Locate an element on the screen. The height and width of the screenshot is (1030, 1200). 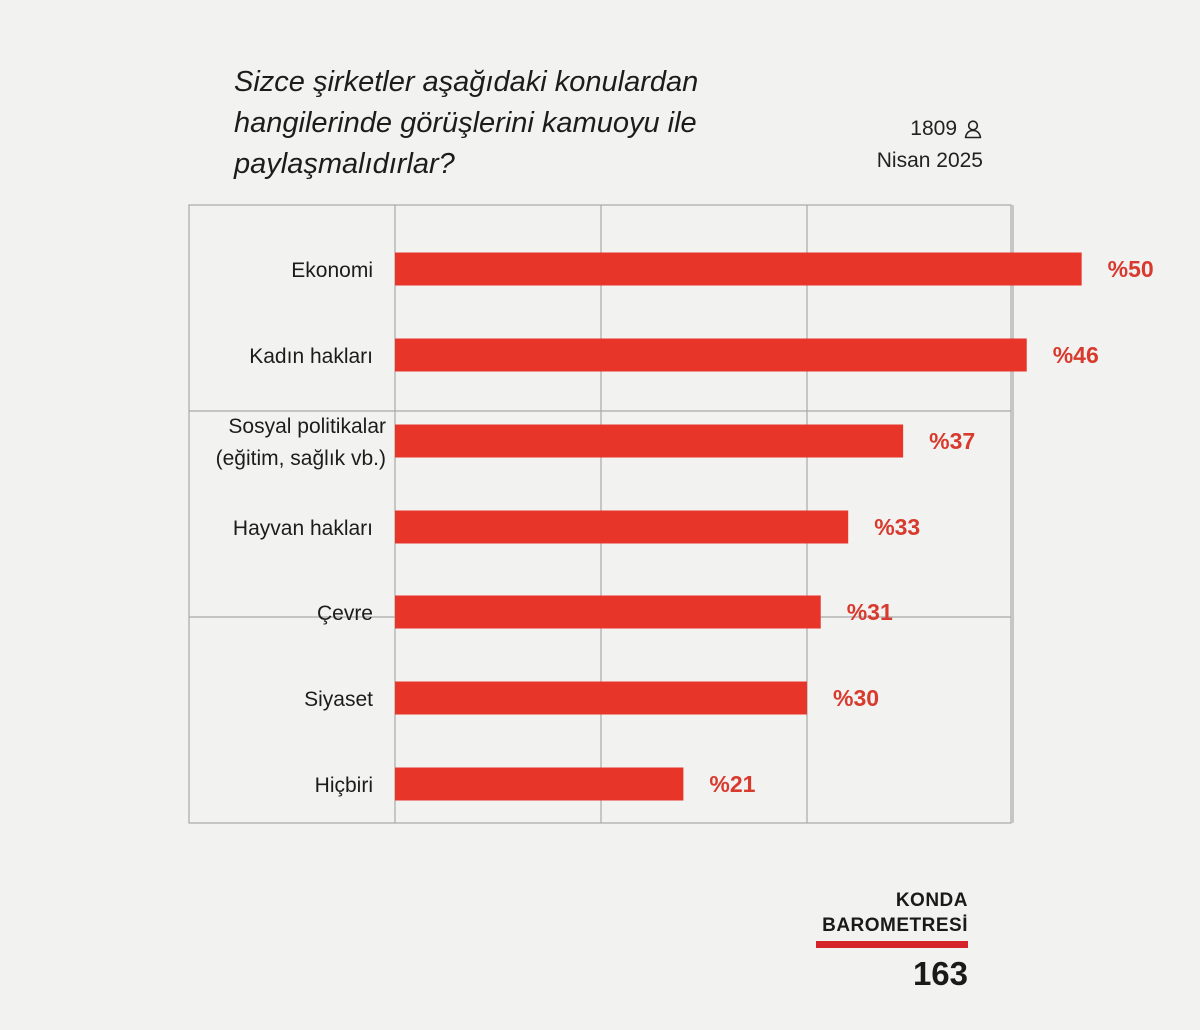
category-label-1: Kadın hakları is located at coordinates (311, 356).